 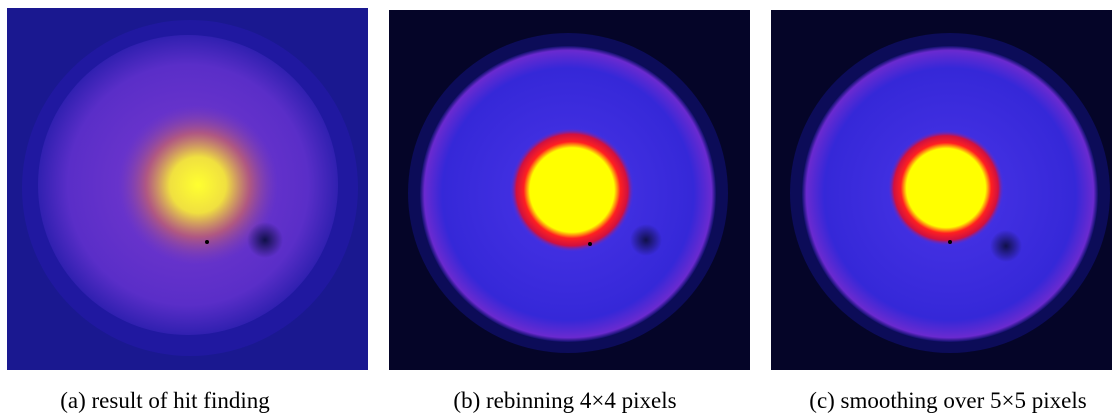 I want to click on caption: (b) rebinning 4×4 pixels, so click(x=564, y=400).